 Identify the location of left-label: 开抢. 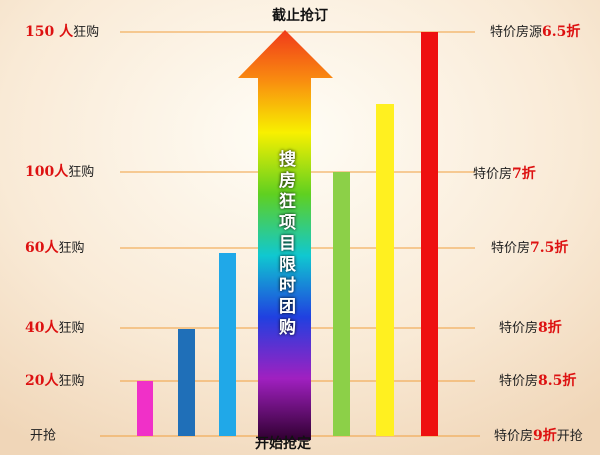
(43, 436).